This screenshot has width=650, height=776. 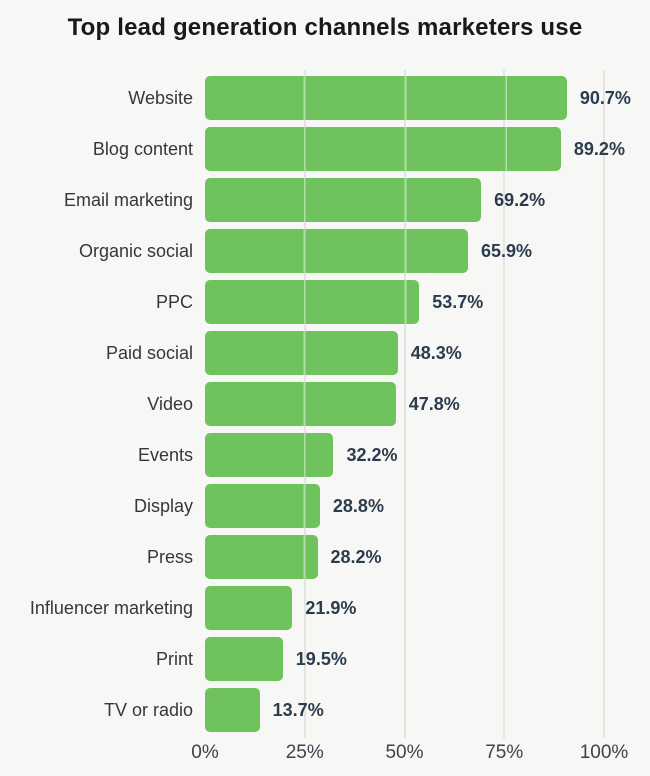 What do you see at coordinates (111, 608) in the screenshot?
I see `category-label: Influencer marketing` at bounding box center [111, 608].